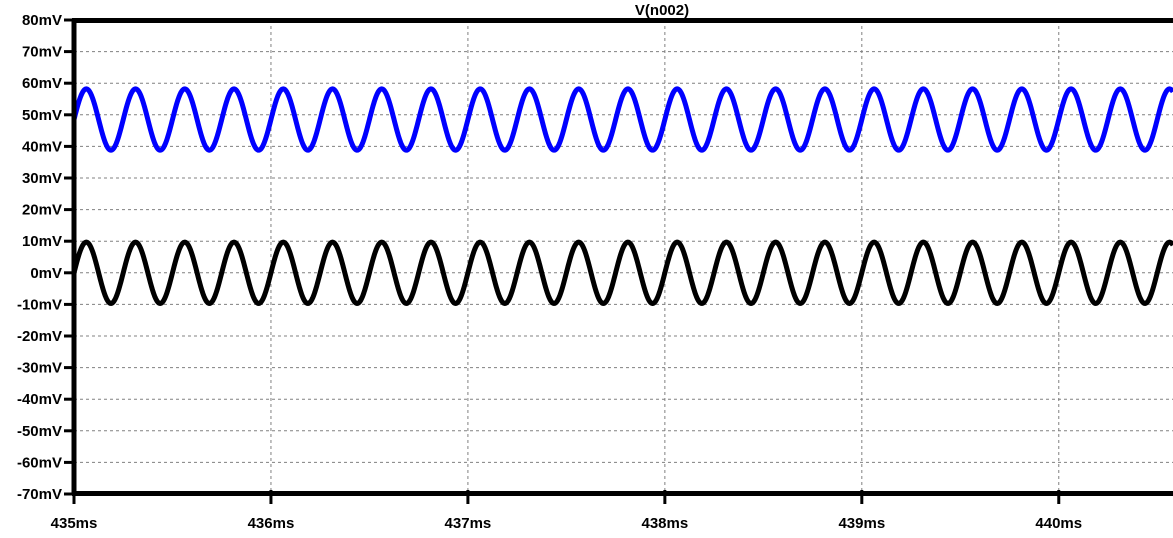 This screenshot has height=538, width=1173. Describe the element at coordinates (42, 178) in the screenshot. I see `y-tick-label: 30mV` at that location.